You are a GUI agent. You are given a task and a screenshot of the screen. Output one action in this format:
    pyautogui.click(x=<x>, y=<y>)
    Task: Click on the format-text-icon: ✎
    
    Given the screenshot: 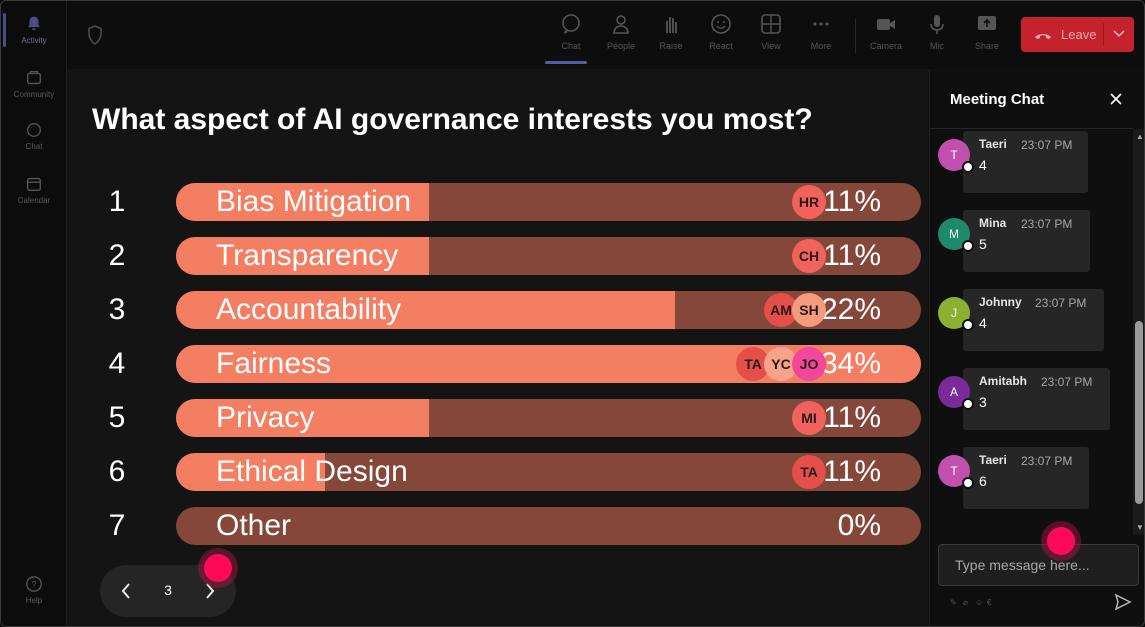 What is the action you would take?
    pyautogui.click(x=953, y=602)
    